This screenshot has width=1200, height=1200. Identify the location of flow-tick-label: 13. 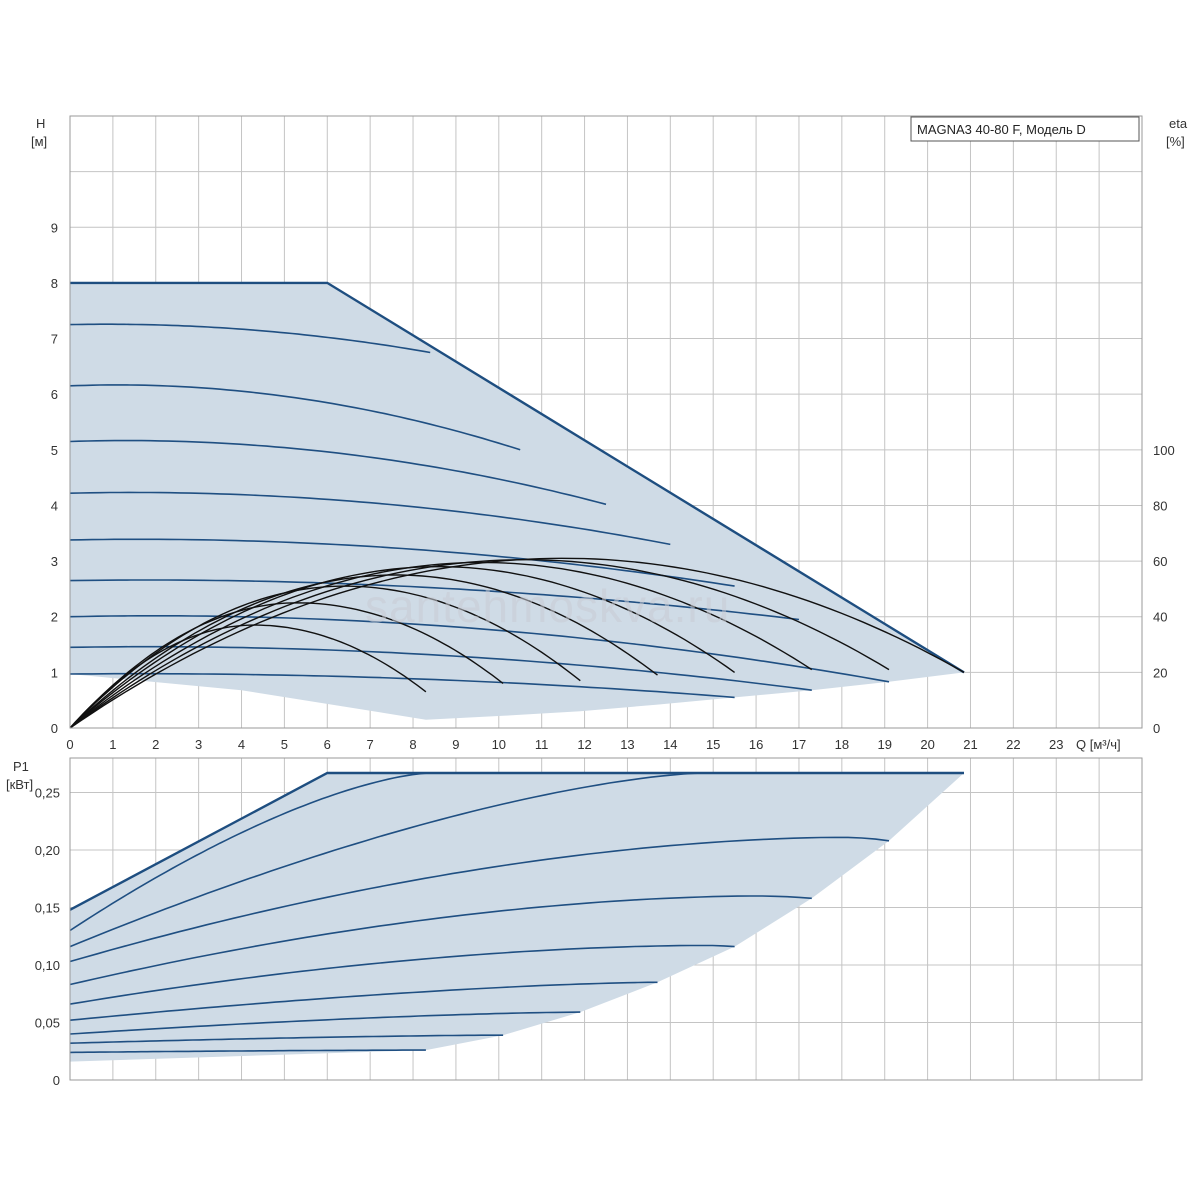
(627, 744).